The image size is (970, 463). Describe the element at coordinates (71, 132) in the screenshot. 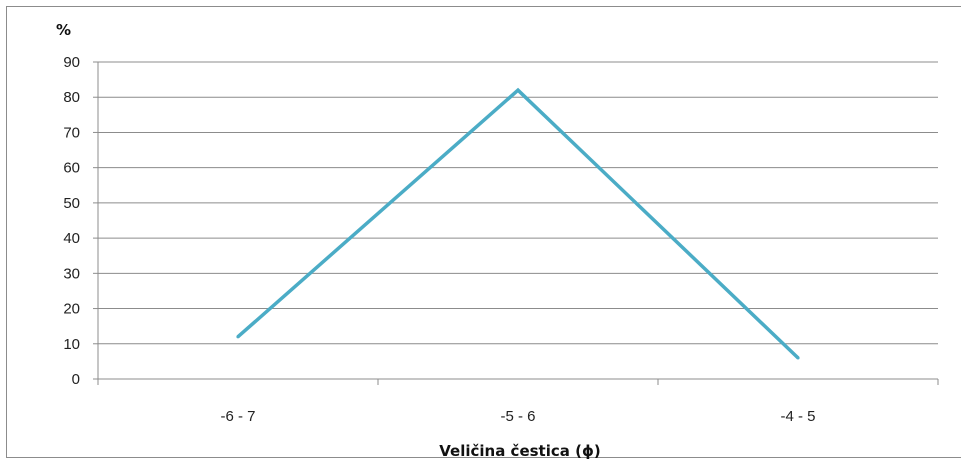

I see `y-tick-label: 70` at that location.